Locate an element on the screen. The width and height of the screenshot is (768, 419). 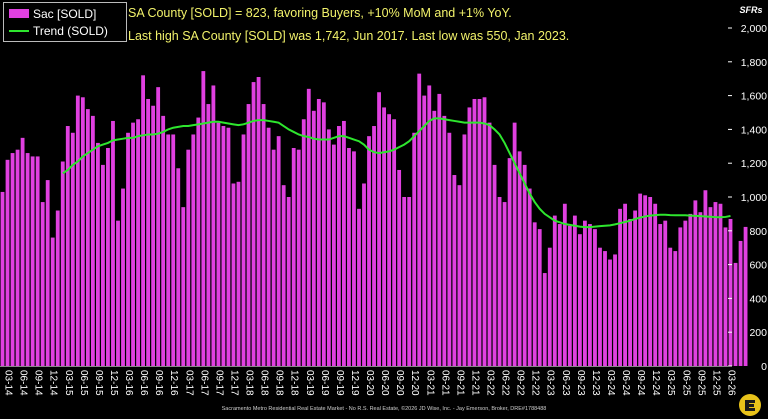
x-tick-label: 03-24 is located at coordinates (610, 383).